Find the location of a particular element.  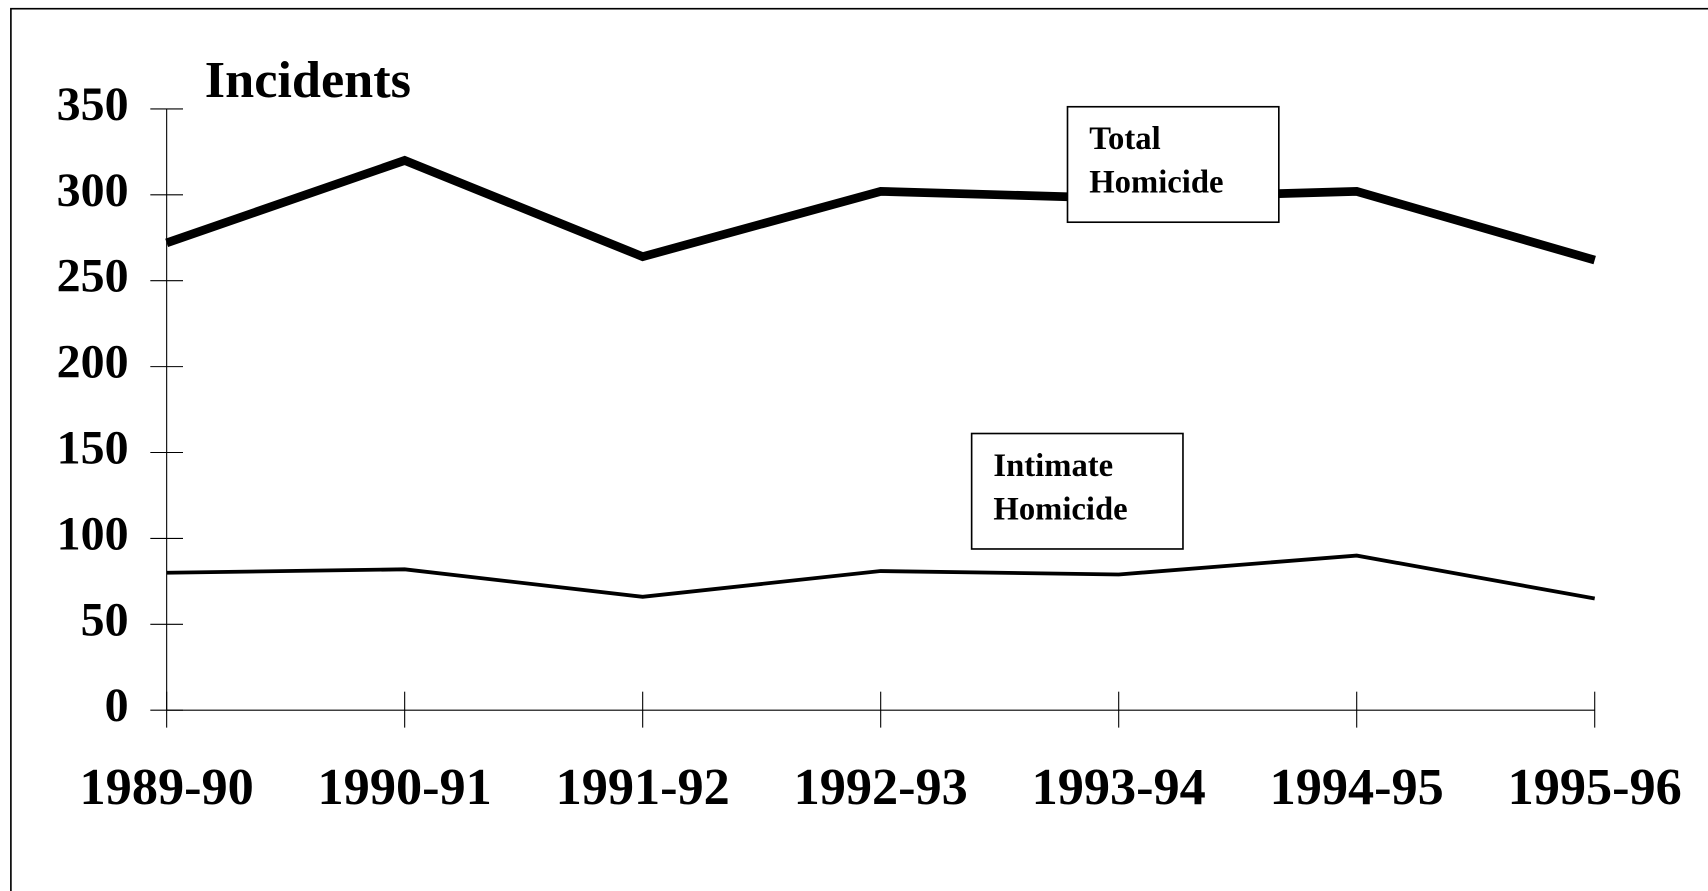

y-tick-label: 250 is located at coordinates (93, 276).